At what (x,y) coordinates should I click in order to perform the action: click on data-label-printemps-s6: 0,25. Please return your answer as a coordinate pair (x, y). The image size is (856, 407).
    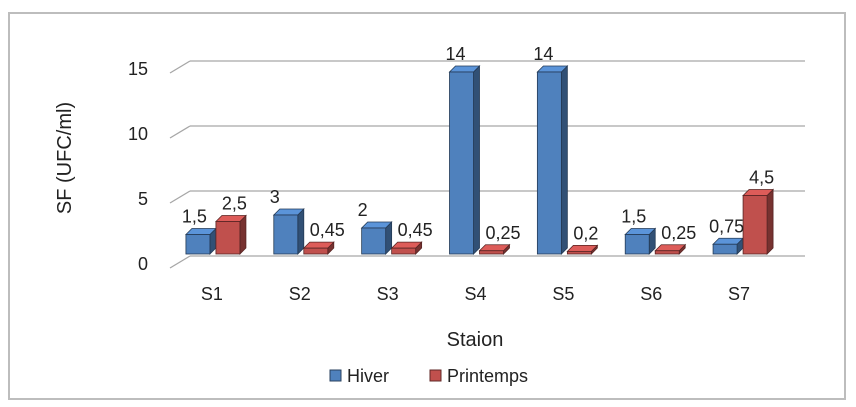
    Looking at the image, I should click on (678, 233).